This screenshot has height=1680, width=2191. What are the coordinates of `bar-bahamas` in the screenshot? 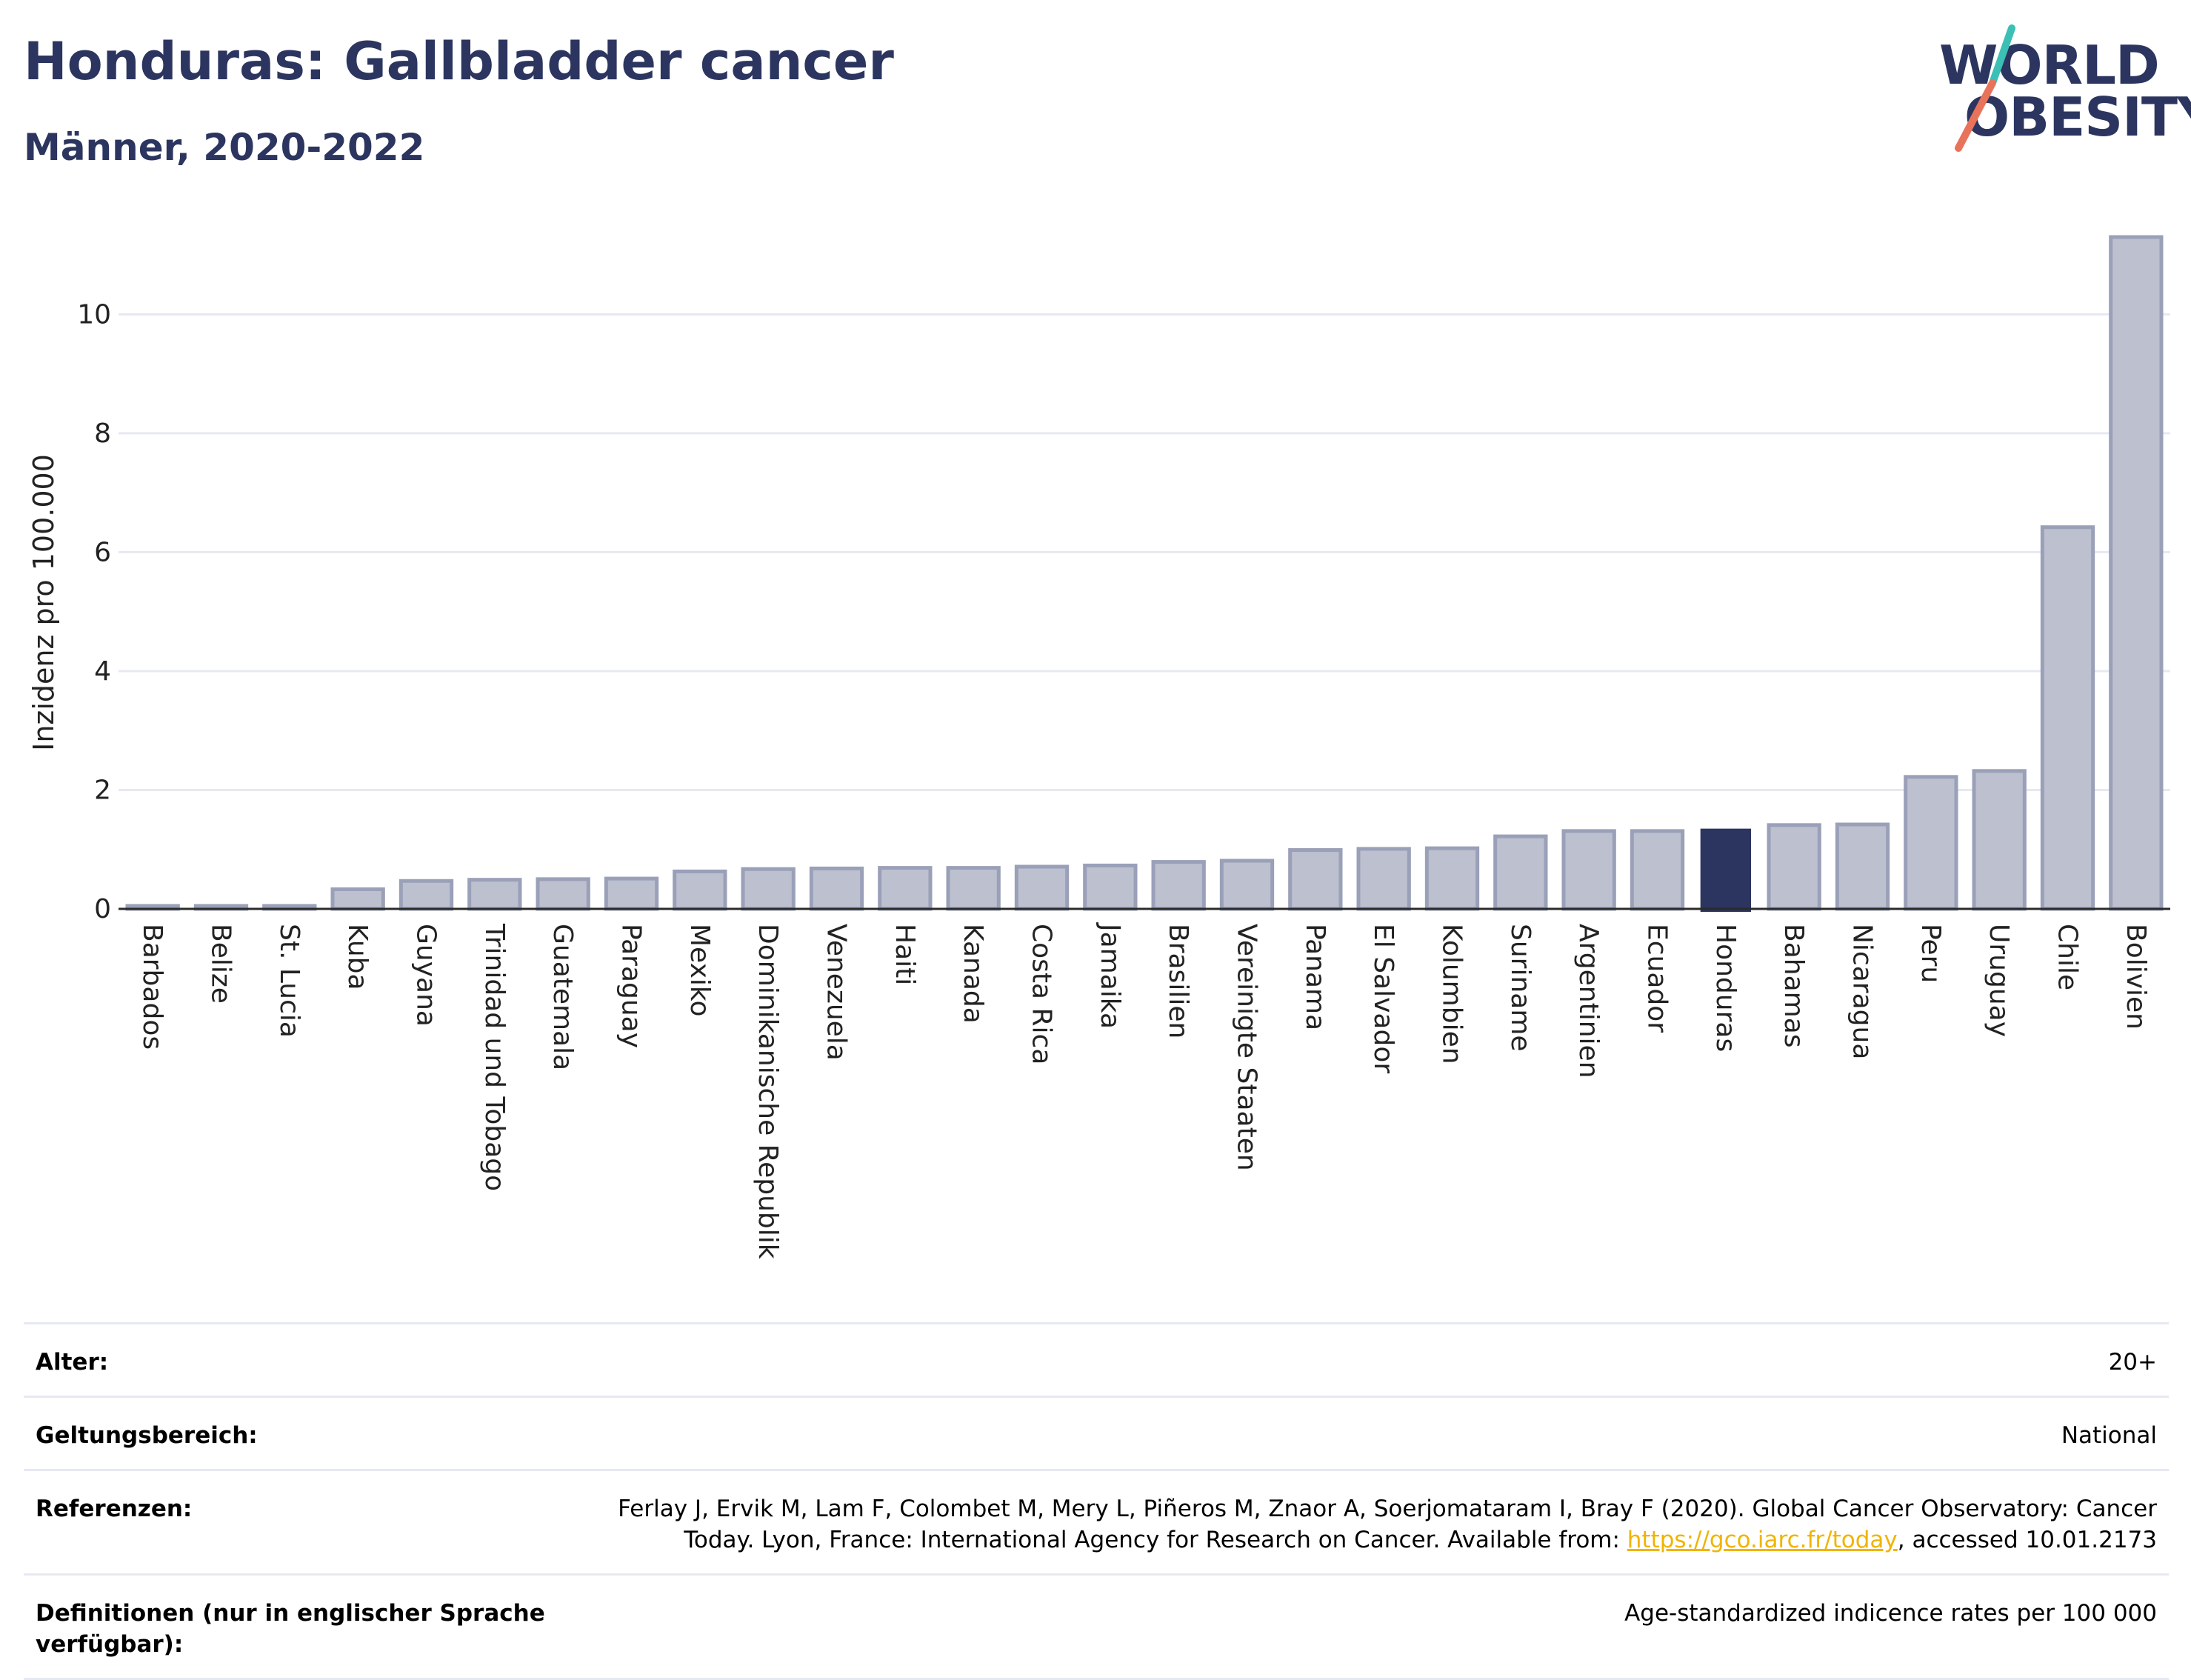 It's located at (1794, 867).